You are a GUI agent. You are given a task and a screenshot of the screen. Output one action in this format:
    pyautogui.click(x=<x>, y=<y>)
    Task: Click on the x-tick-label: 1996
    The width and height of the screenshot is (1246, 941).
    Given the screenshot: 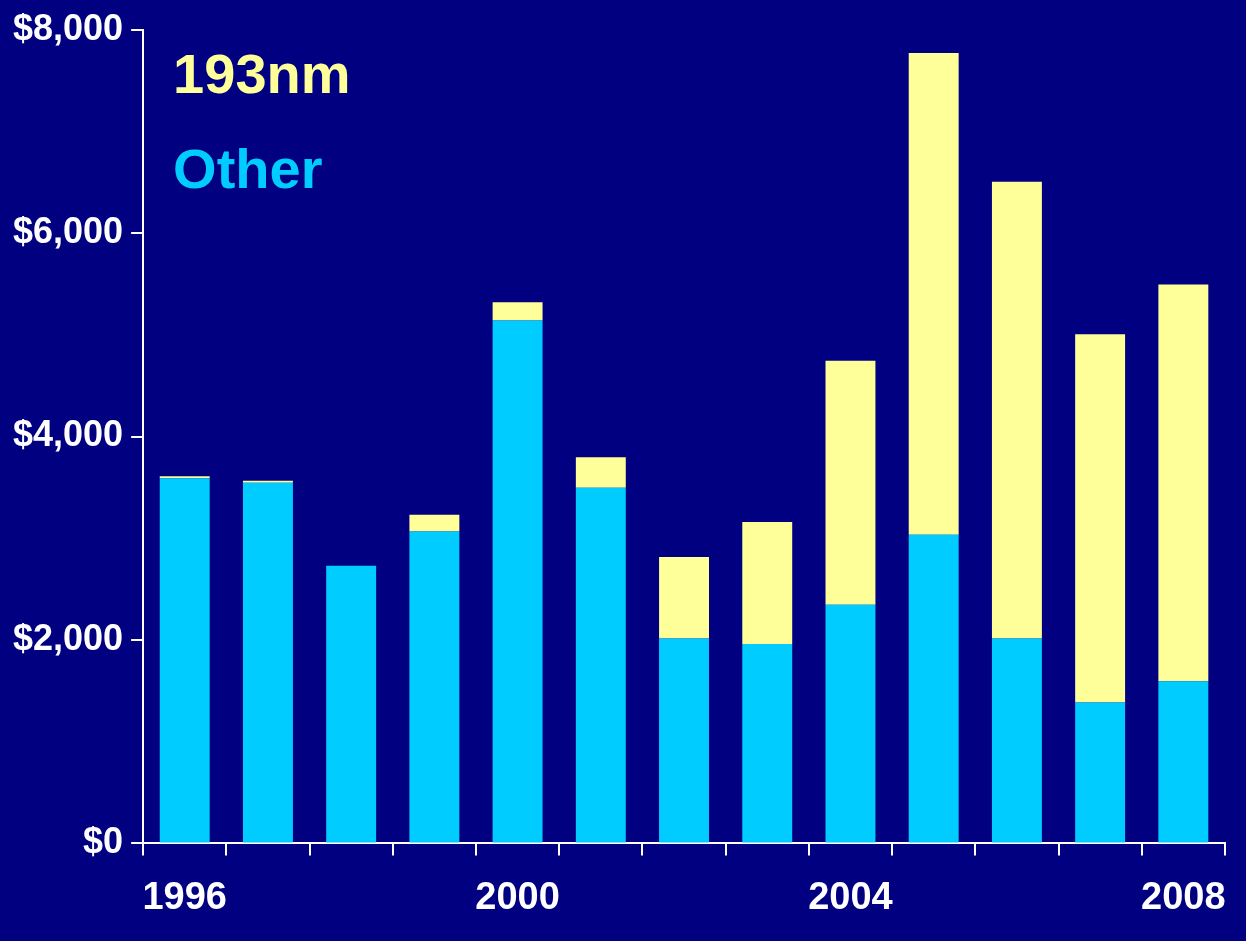 What is the action you would take?
    pyautogui.click(x=184, y=895)
    